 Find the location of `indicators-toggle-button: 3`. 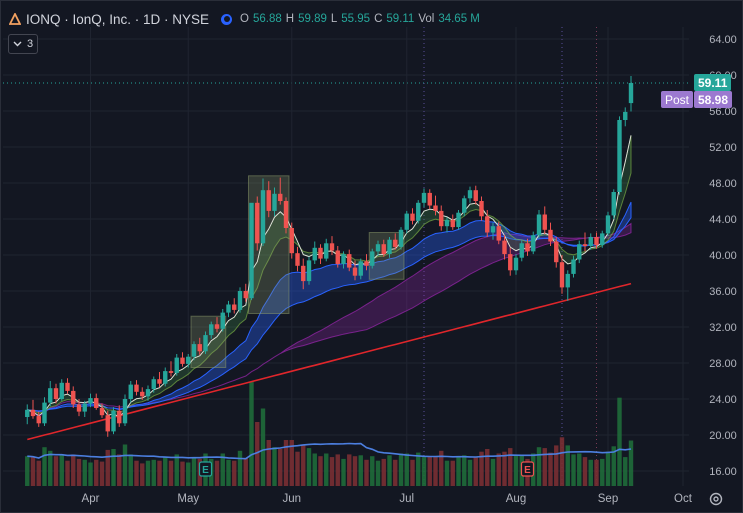

indicators-toggle-button: 3 is located at coordinates (23, 44).